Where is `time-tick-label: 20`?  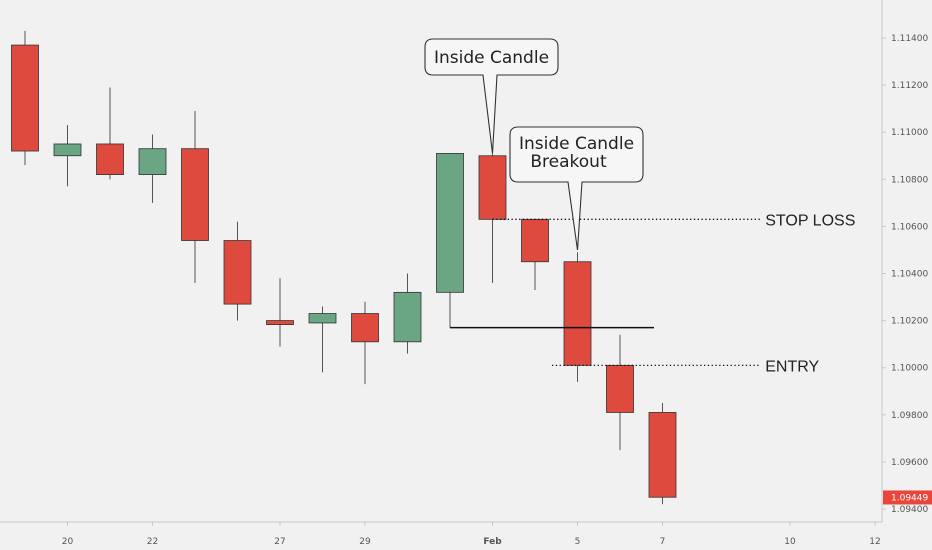
time-tick-label: 20 is located at coordinates (68, 542).